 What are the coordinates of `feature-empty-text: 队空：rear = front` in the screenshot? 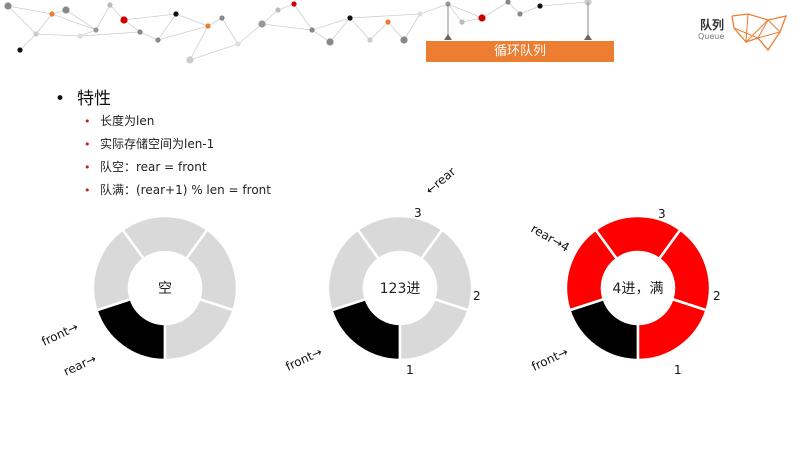 It's located at (153, 167).